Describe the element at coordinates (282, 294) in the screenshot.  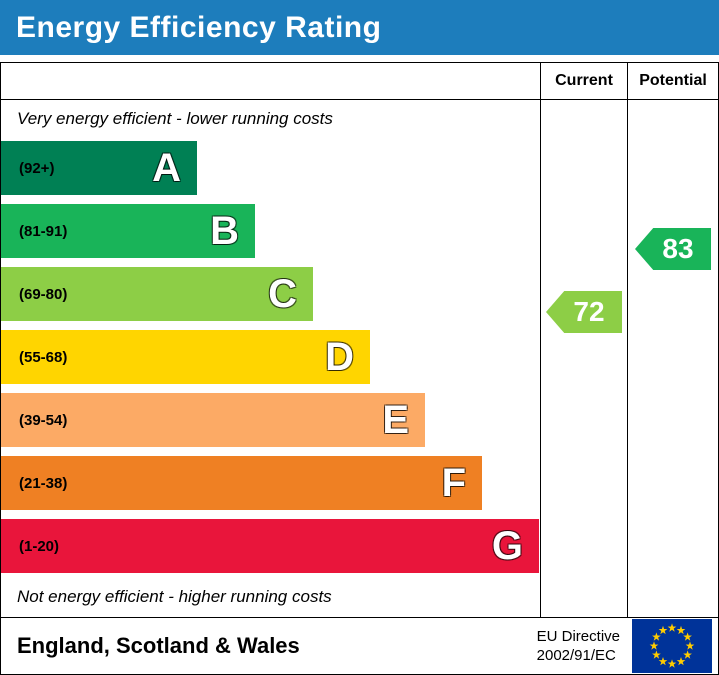
I see `band-letter: C` at that location.